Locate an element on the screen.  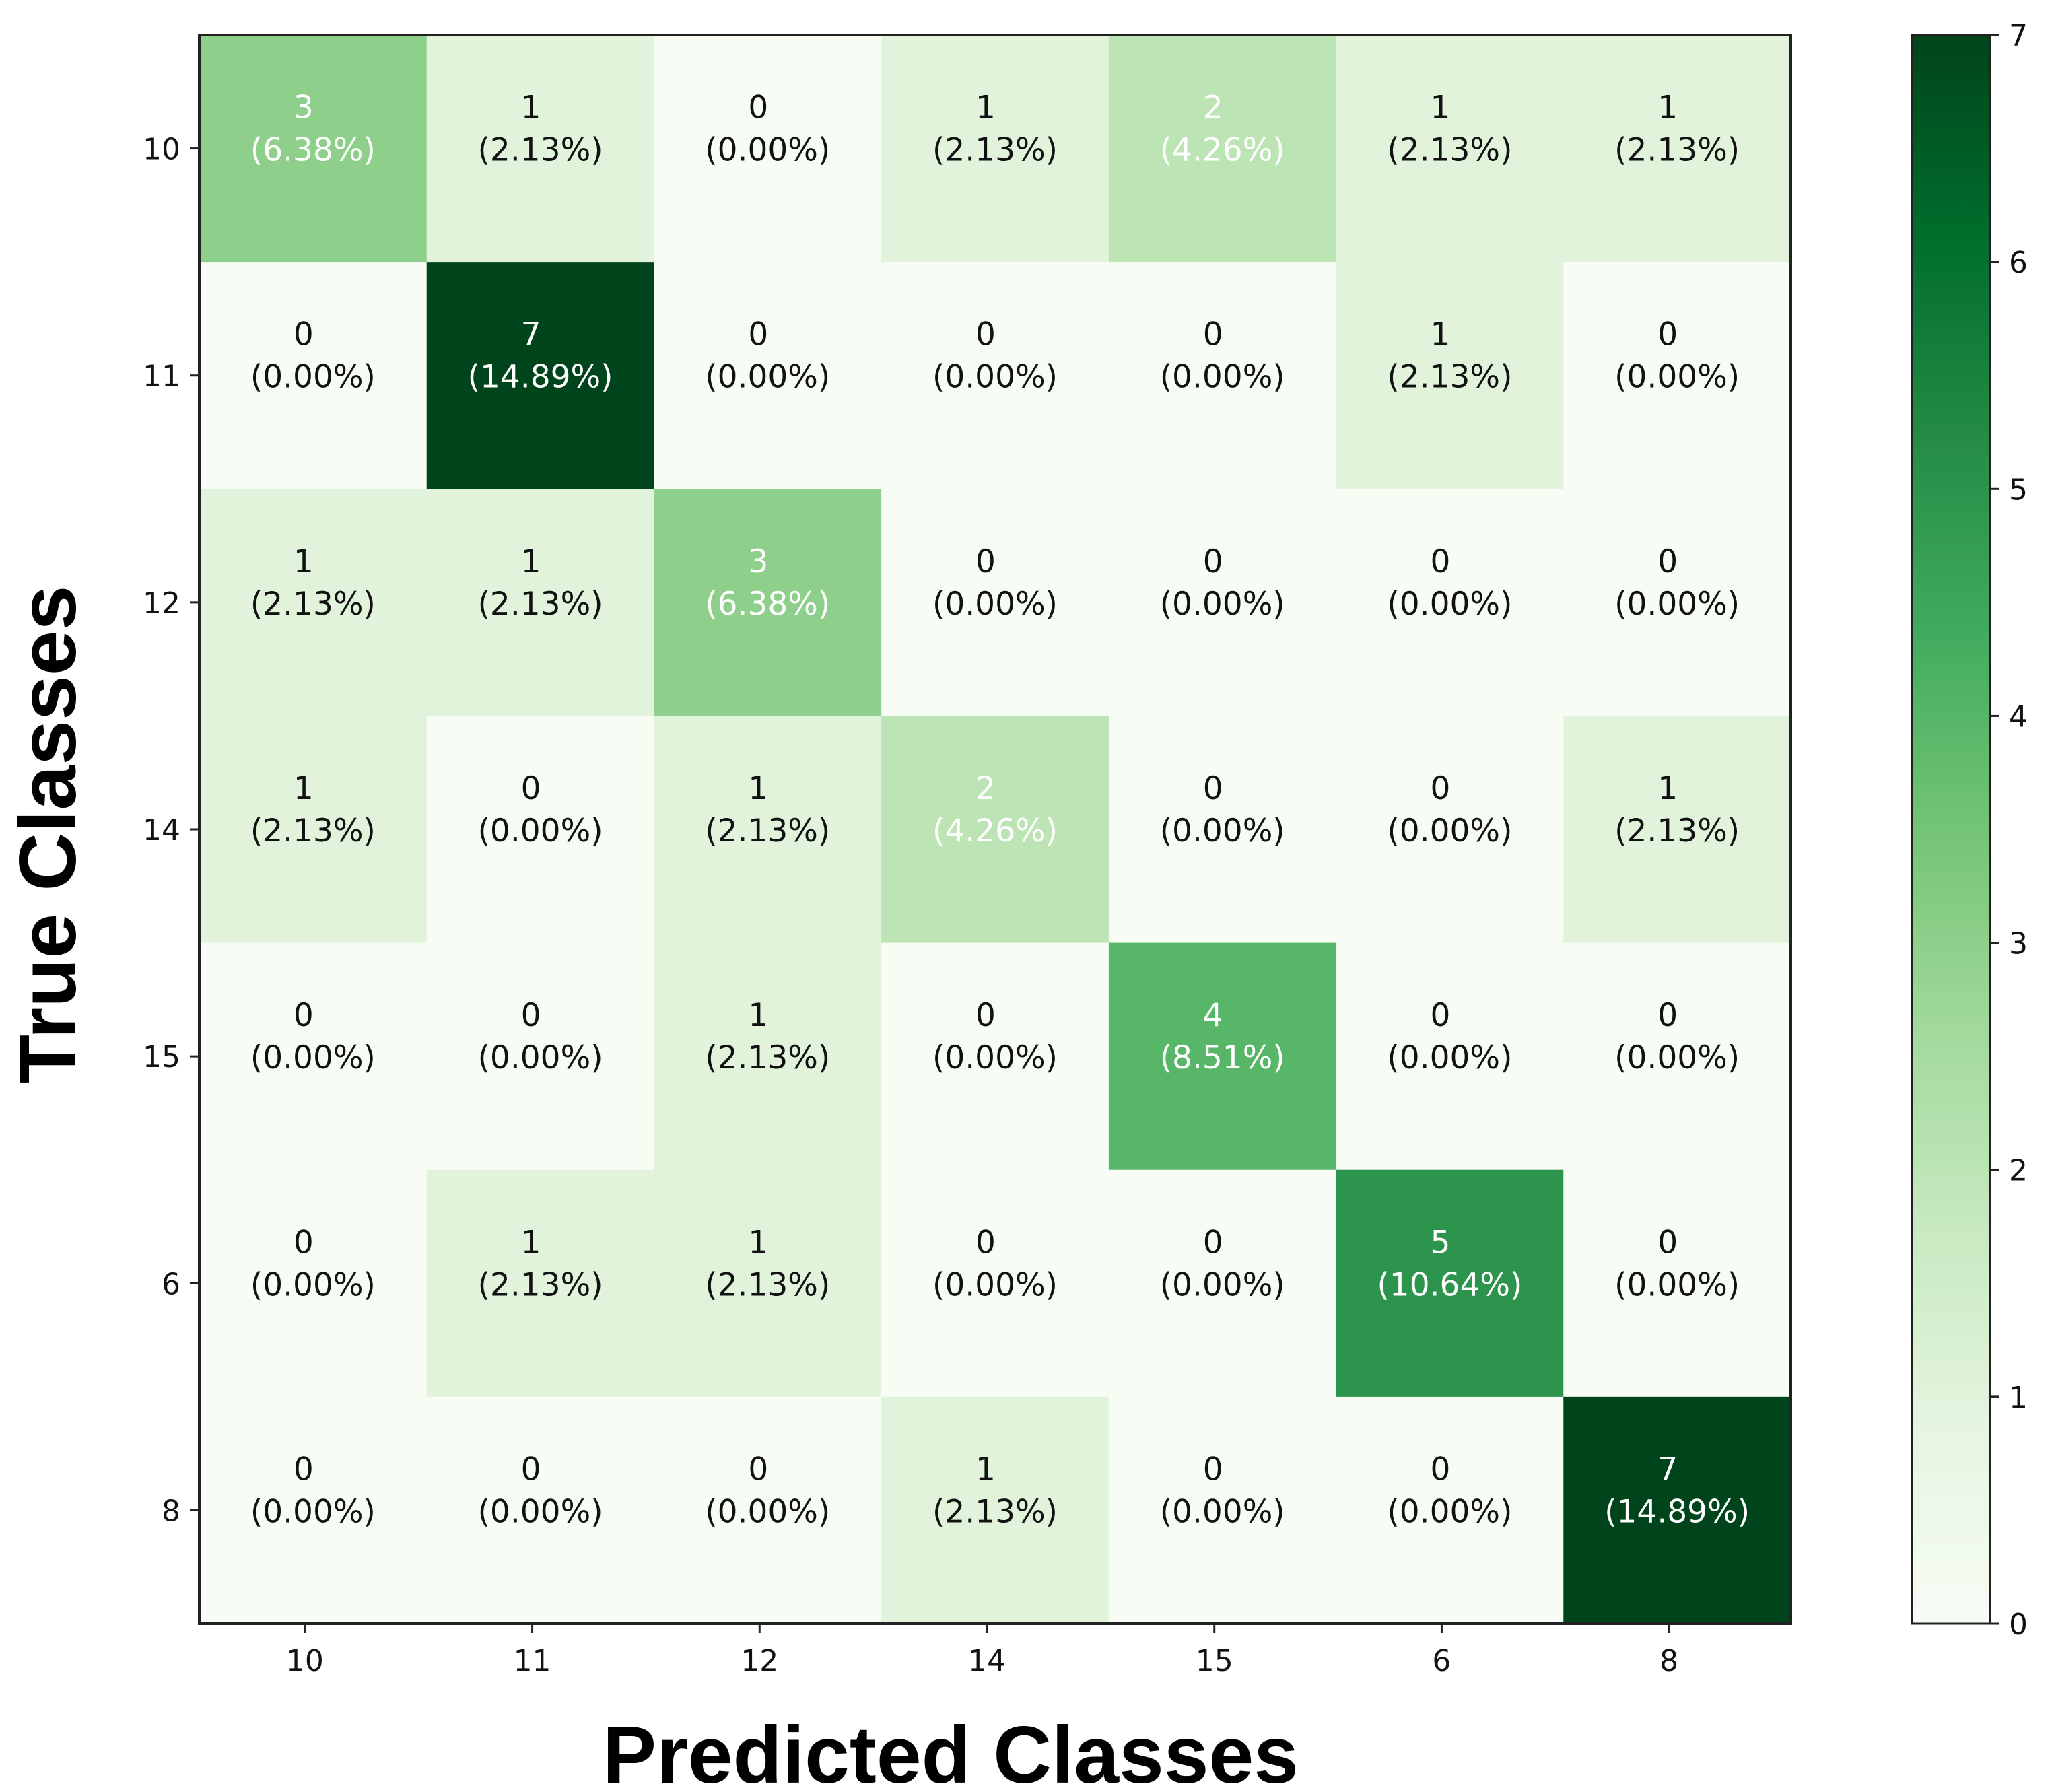
colorbar-tick-label: 6 is located at coordinates (2019, 263).